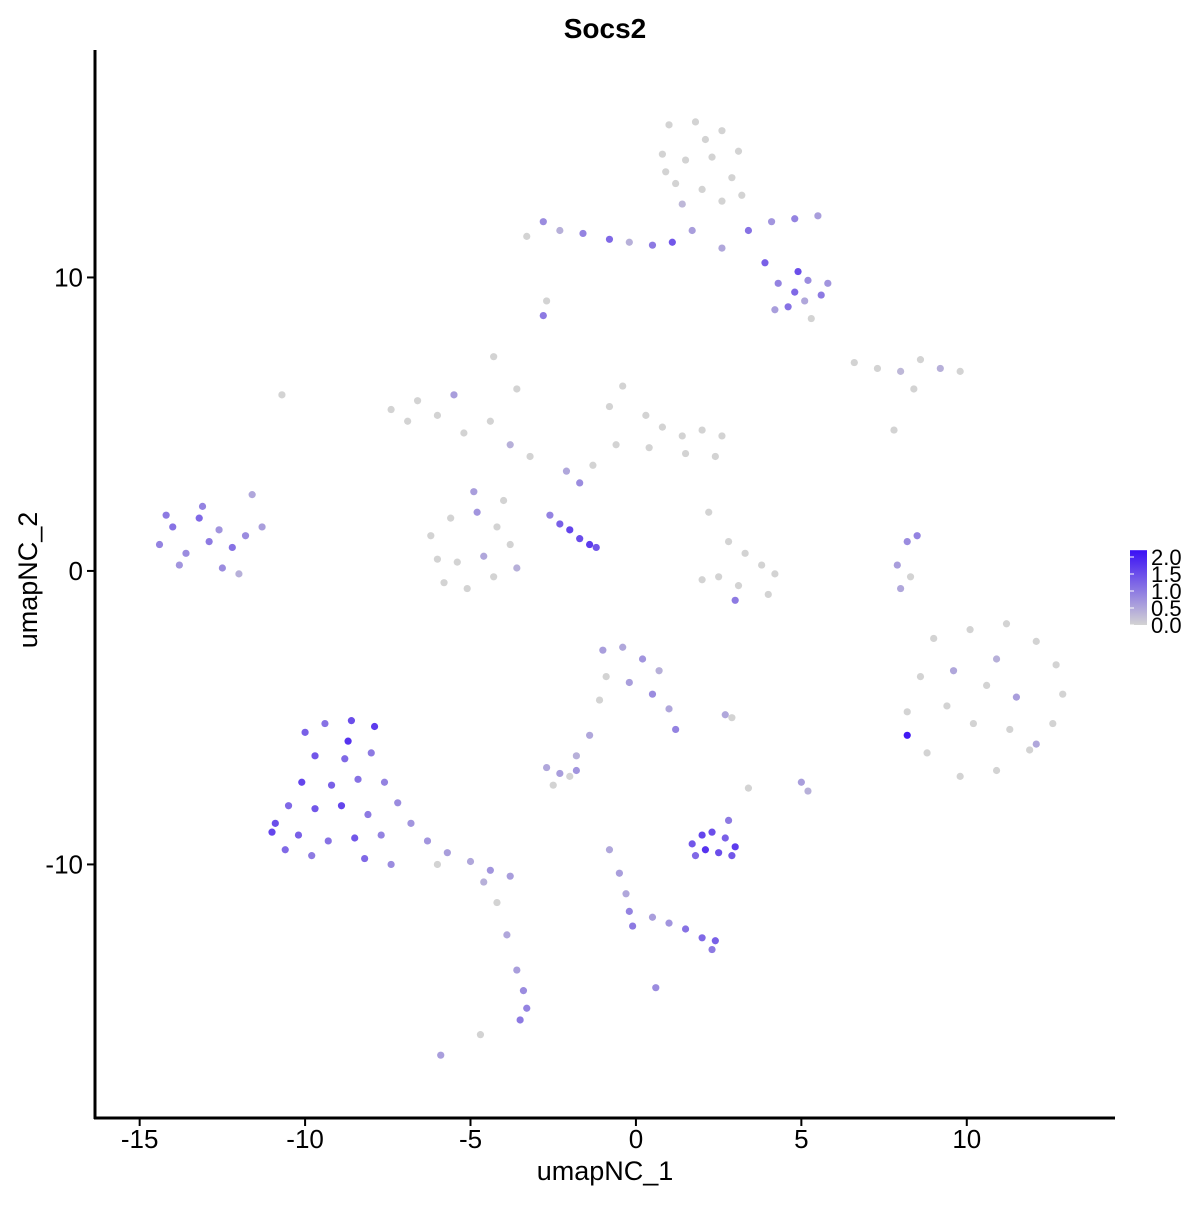 This screenshot has width=1200, height=1205. Describe the element at coordinates (605, 1171) in the screenshot. I see `x-axis-label: umapNC_1` at that location.